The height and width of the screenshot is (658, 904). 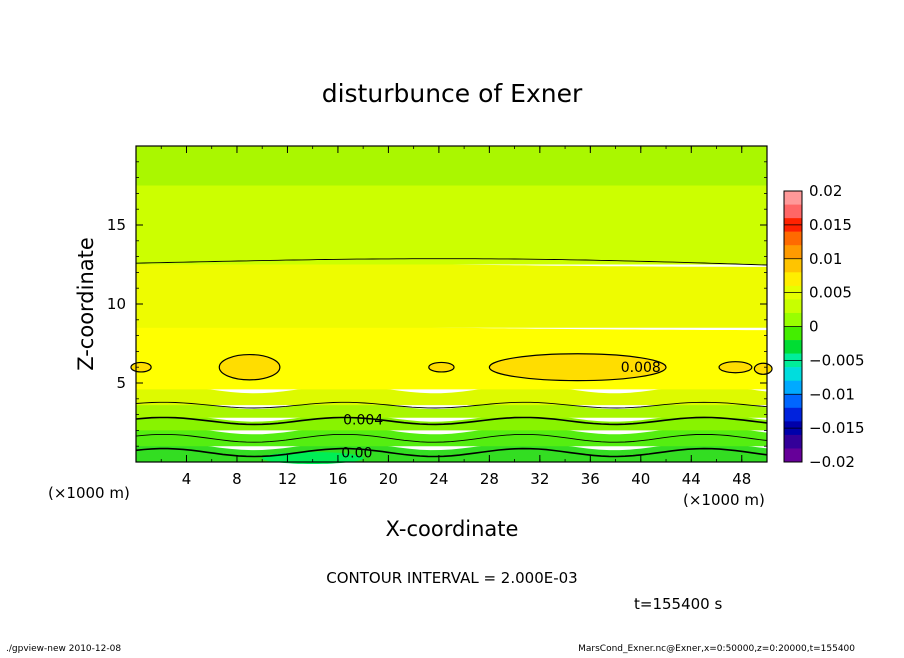 I want to click on x-tick-label: 8, so click(x=237, y=479).